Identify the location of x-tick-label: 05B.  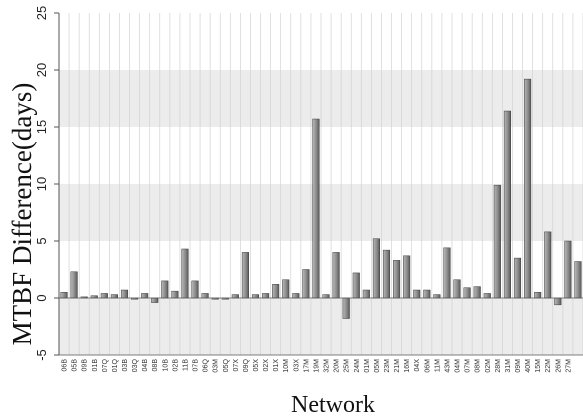
(75, 365).